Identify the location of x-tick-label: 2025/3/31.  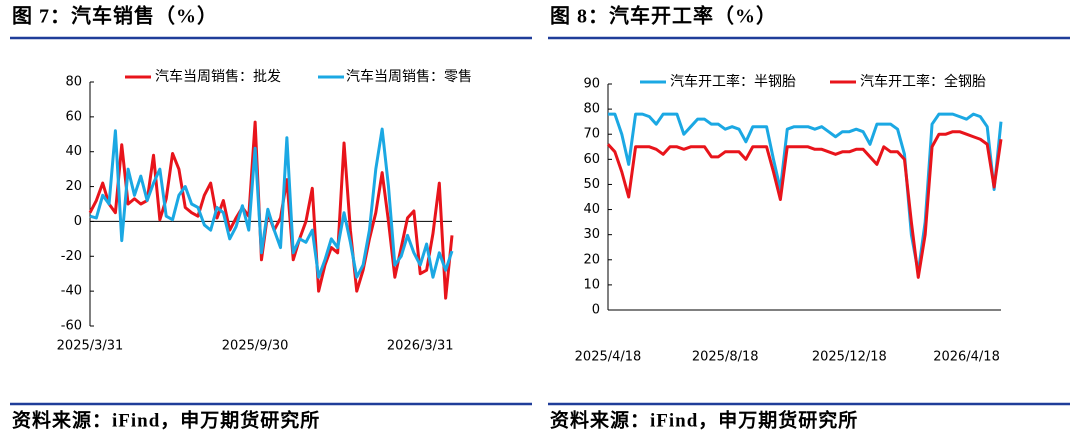
(90, 346).